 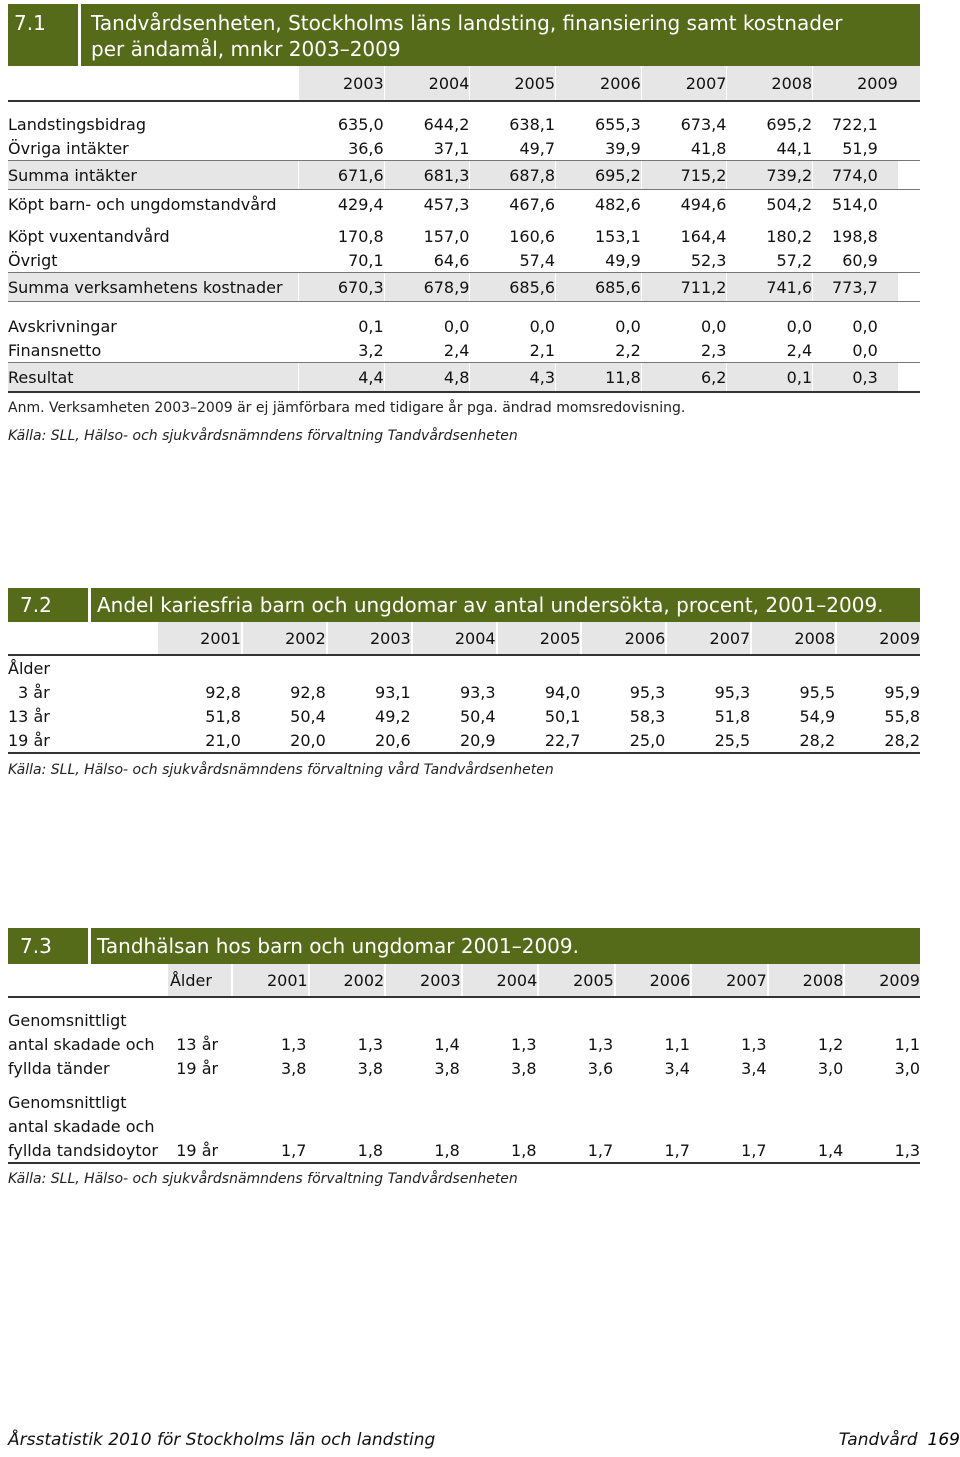 I want to click on table-cell: 20,9, so click(x=477, y=740).